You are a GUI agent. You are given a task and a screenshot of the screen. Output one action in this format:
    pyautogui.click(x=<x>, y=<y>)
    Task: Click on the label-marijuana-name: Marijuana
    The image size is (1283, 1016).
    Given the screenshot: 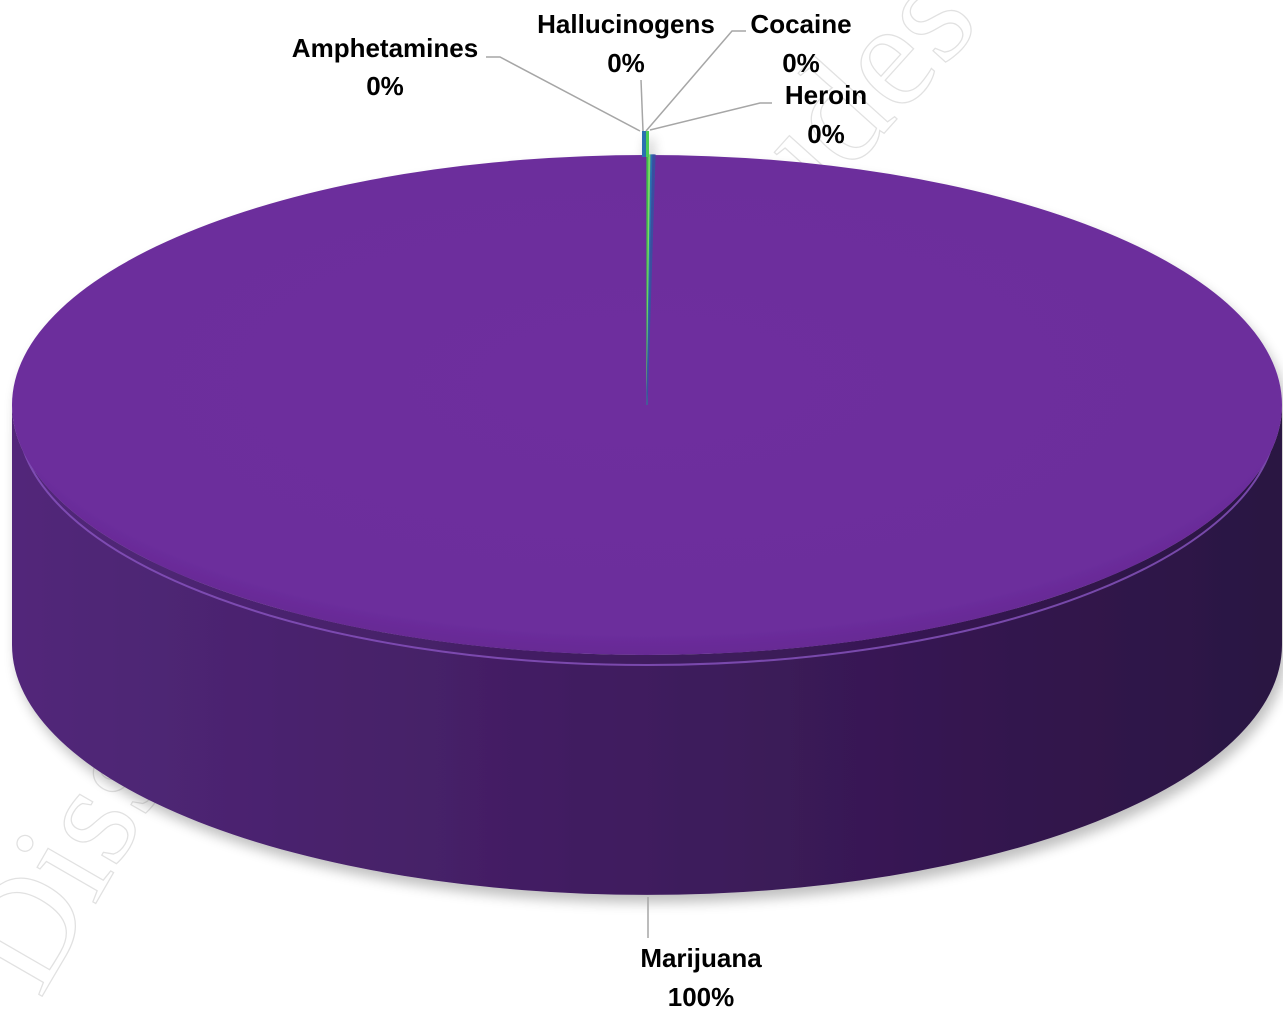 What is the action you would take?
    pyautogui.click(x=701, y=958)
    